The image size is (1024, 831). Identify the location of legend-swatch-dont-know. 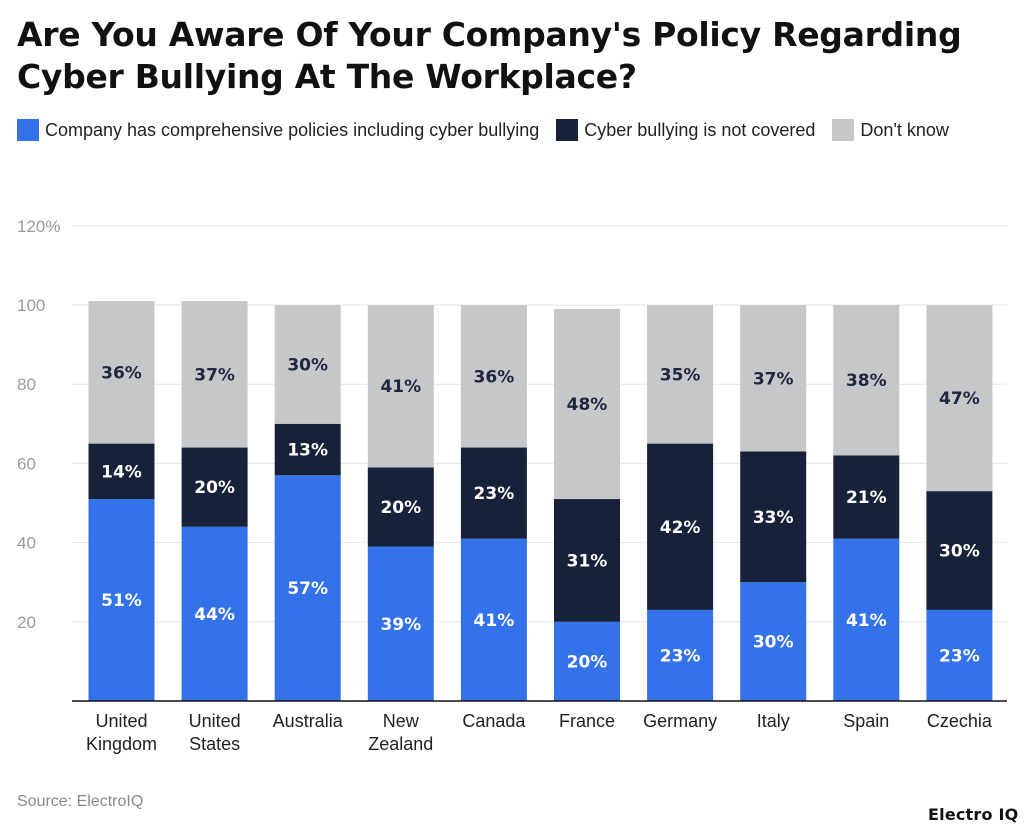
(843, 130).